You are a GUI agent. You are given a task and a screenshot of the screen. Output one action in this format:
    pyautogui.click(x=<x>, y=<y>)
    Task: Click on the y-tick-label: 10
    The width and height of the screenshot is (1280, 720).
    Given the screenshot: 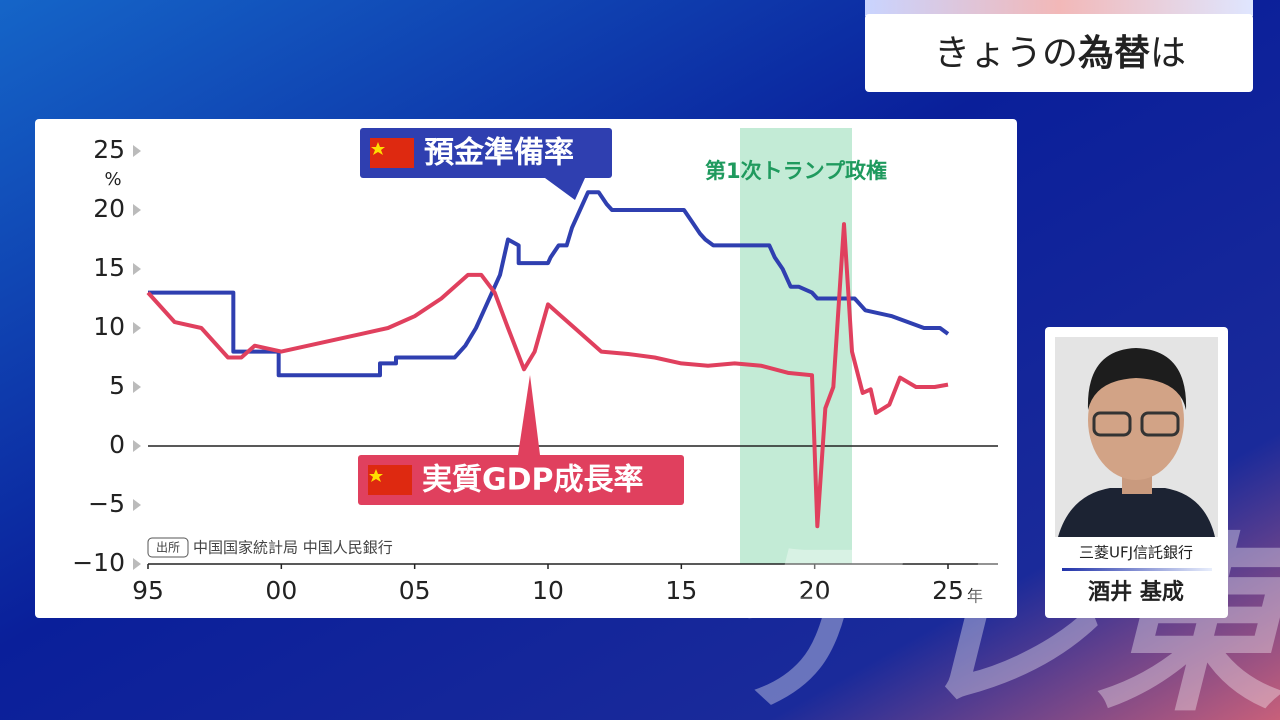 What is the action you would take?
    pyautogui.click(x=109, y=326)
    